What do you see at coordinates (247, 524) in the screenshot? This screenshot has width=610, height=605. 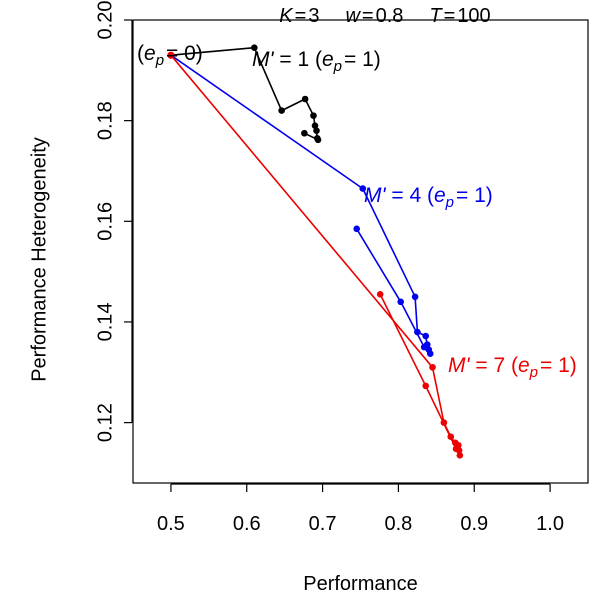 I see `x-tick-label: 0.6` at bounding box center [247, 524].